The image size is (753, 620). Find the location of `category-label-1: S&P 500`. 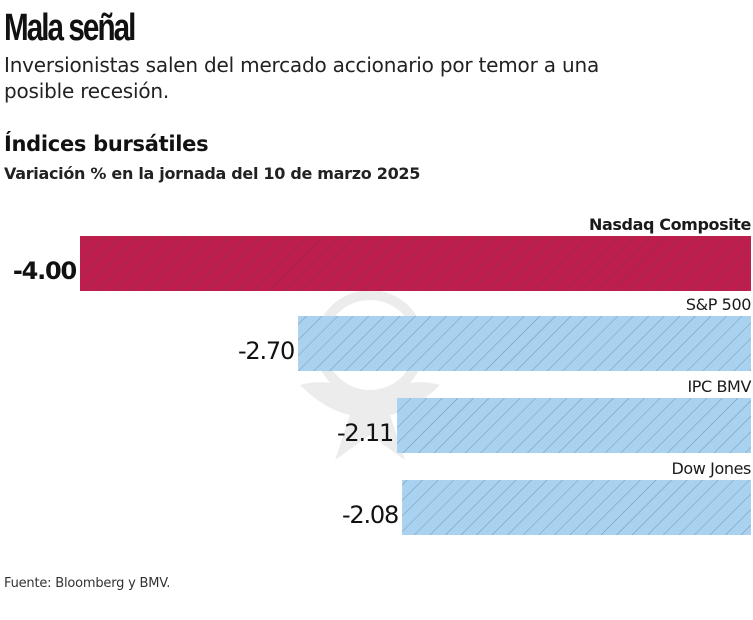

category-label-1: S&P 500 is located at coordinates (718, 304).